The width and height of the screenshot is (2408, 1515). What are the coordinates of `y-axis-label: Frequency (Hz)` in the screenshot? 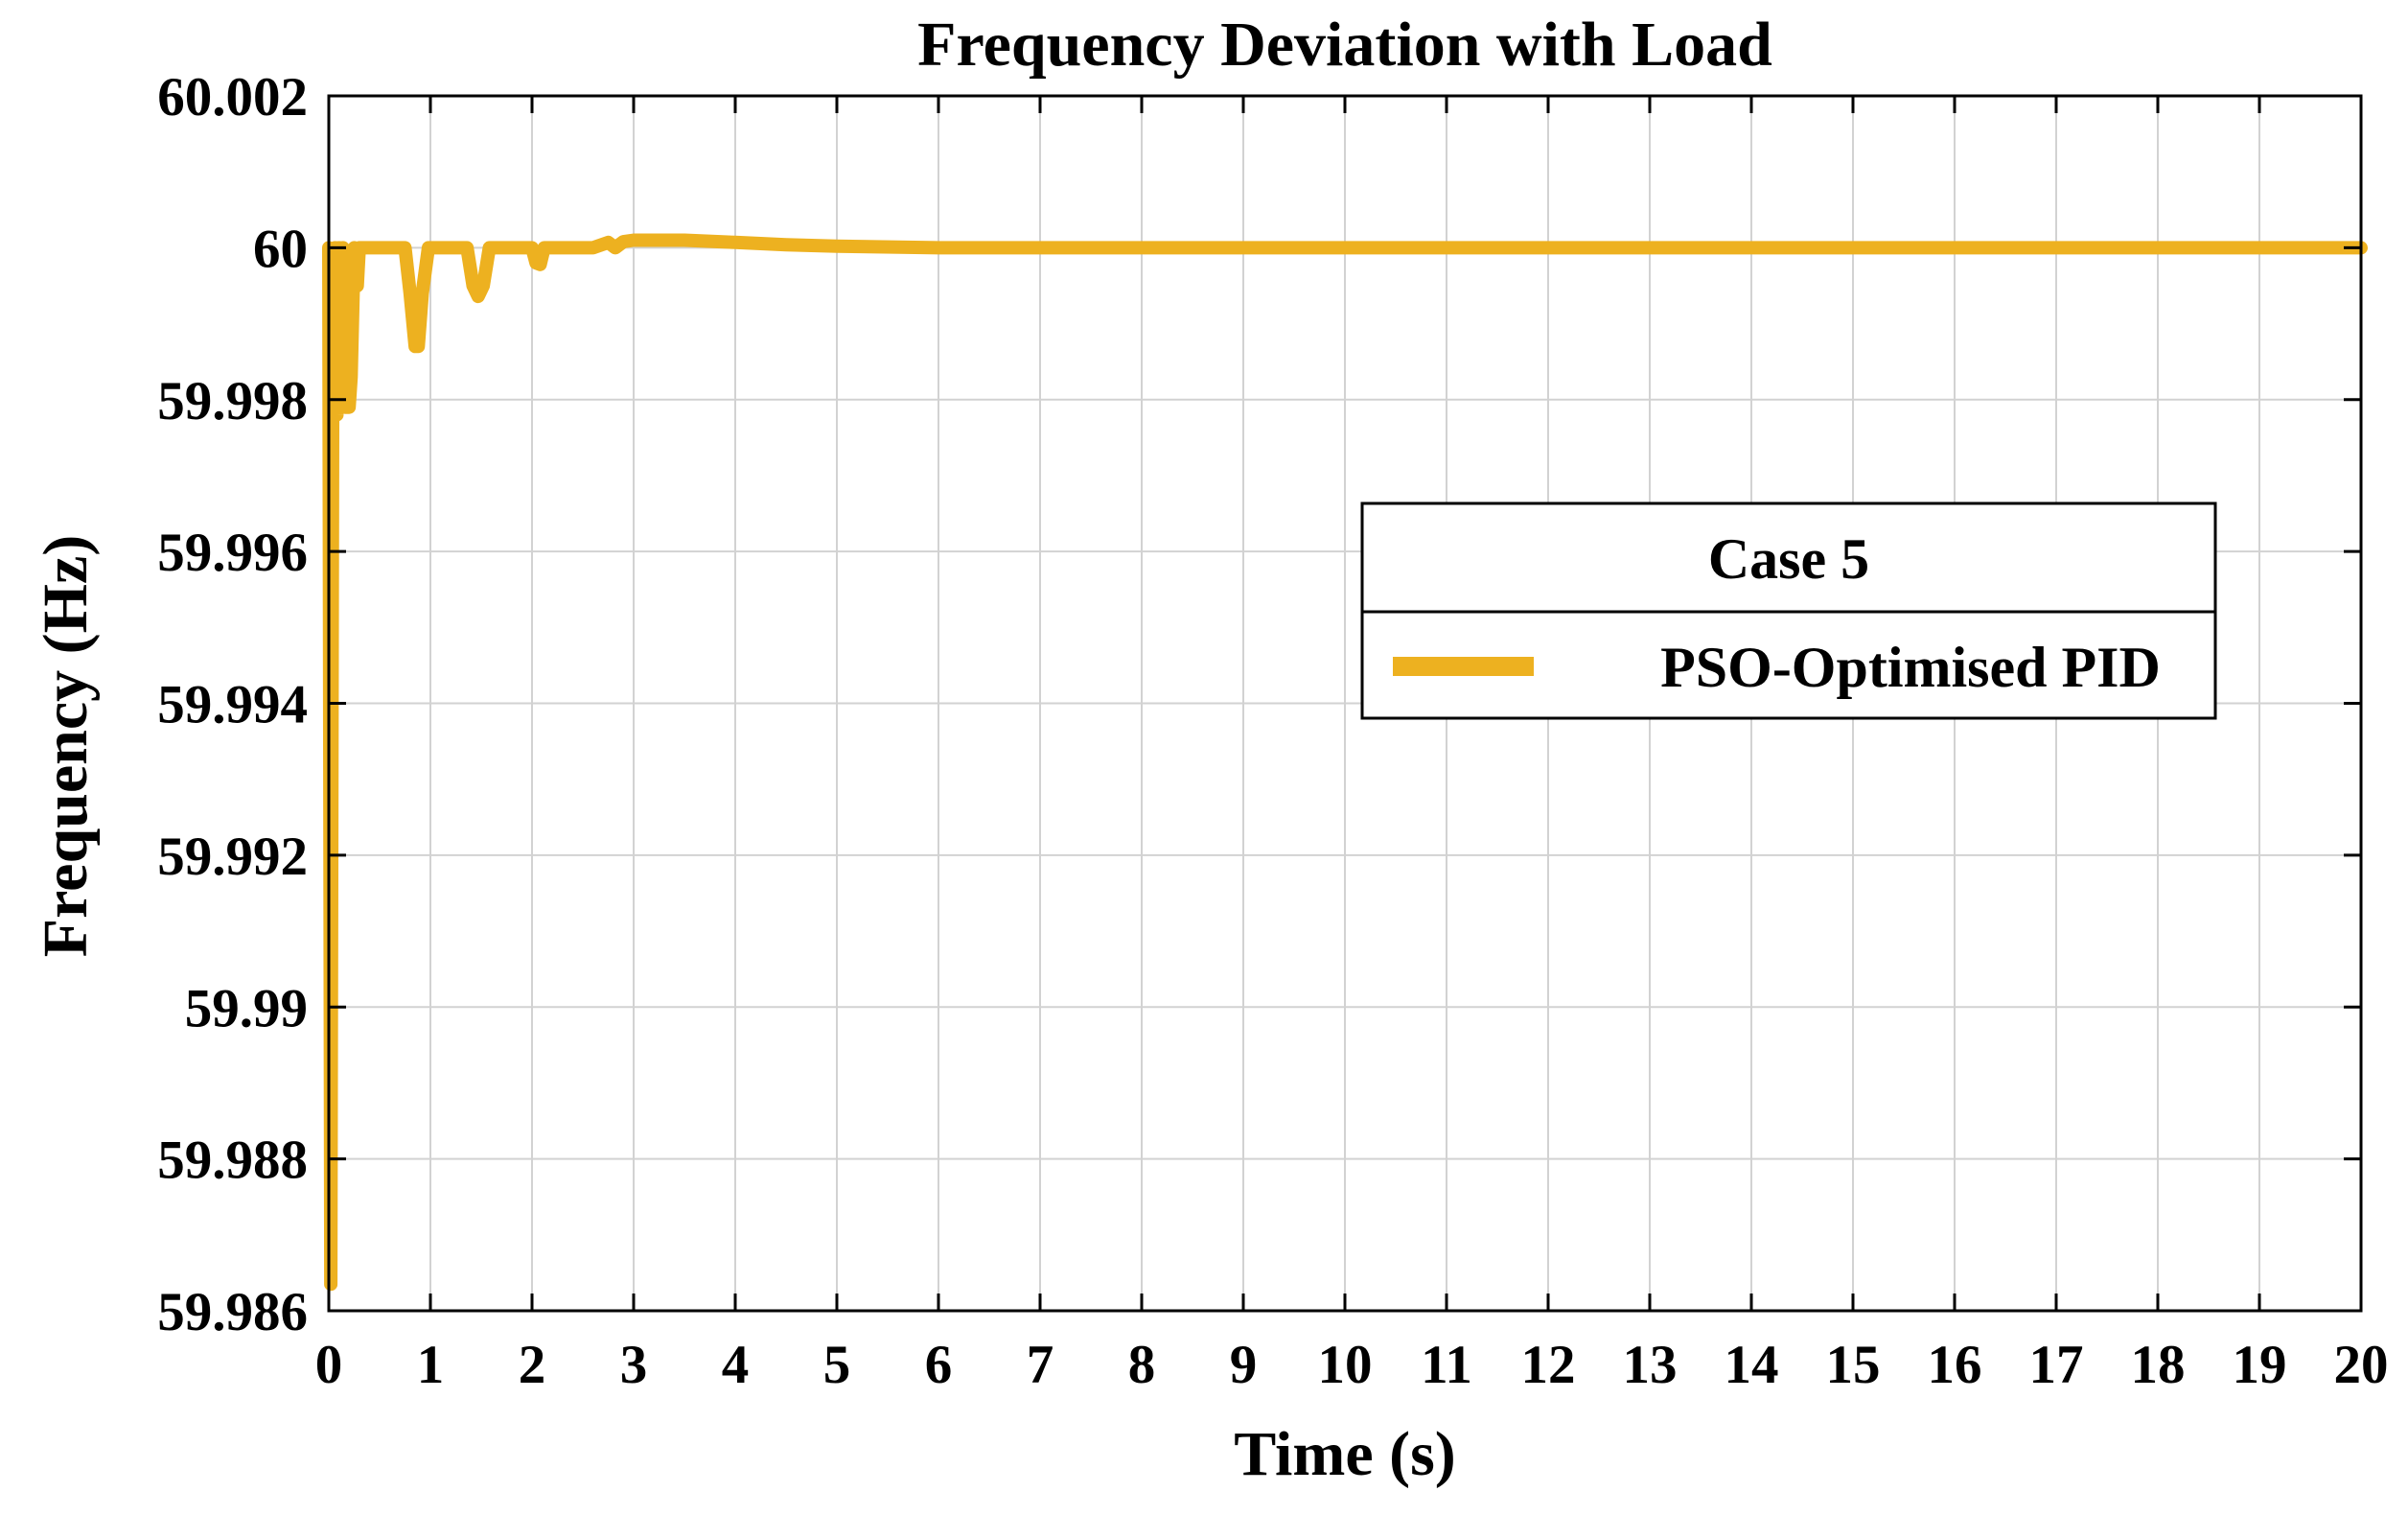 It's located at (66, 746).